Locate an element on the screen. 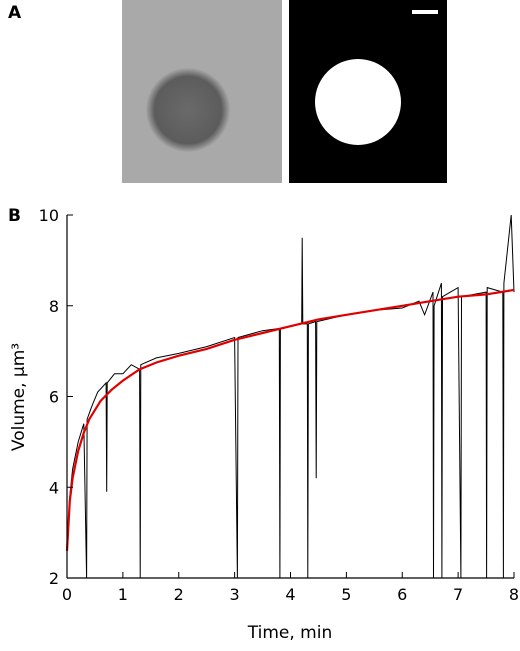 This screenshot has height=651, width=520. y-tick-label: 8 is located at coordinates (54, 306).